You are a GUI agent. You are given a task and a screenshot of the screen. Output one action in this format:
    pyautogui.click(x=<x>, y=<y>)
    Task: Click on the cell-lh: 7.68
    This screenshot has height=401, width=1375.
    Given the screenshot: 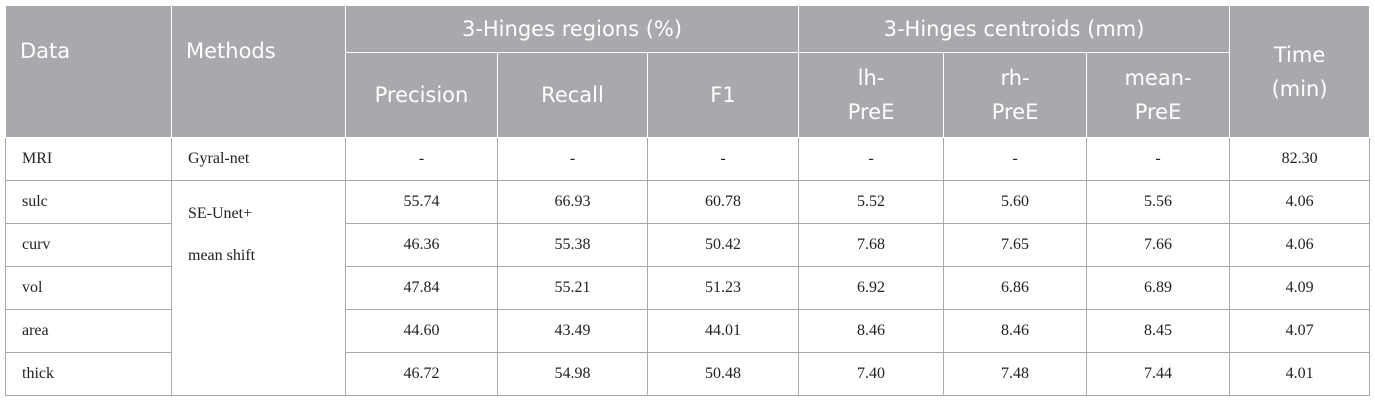 What is the action you would take?
    pyautogui.click(x=871, y=245)
    